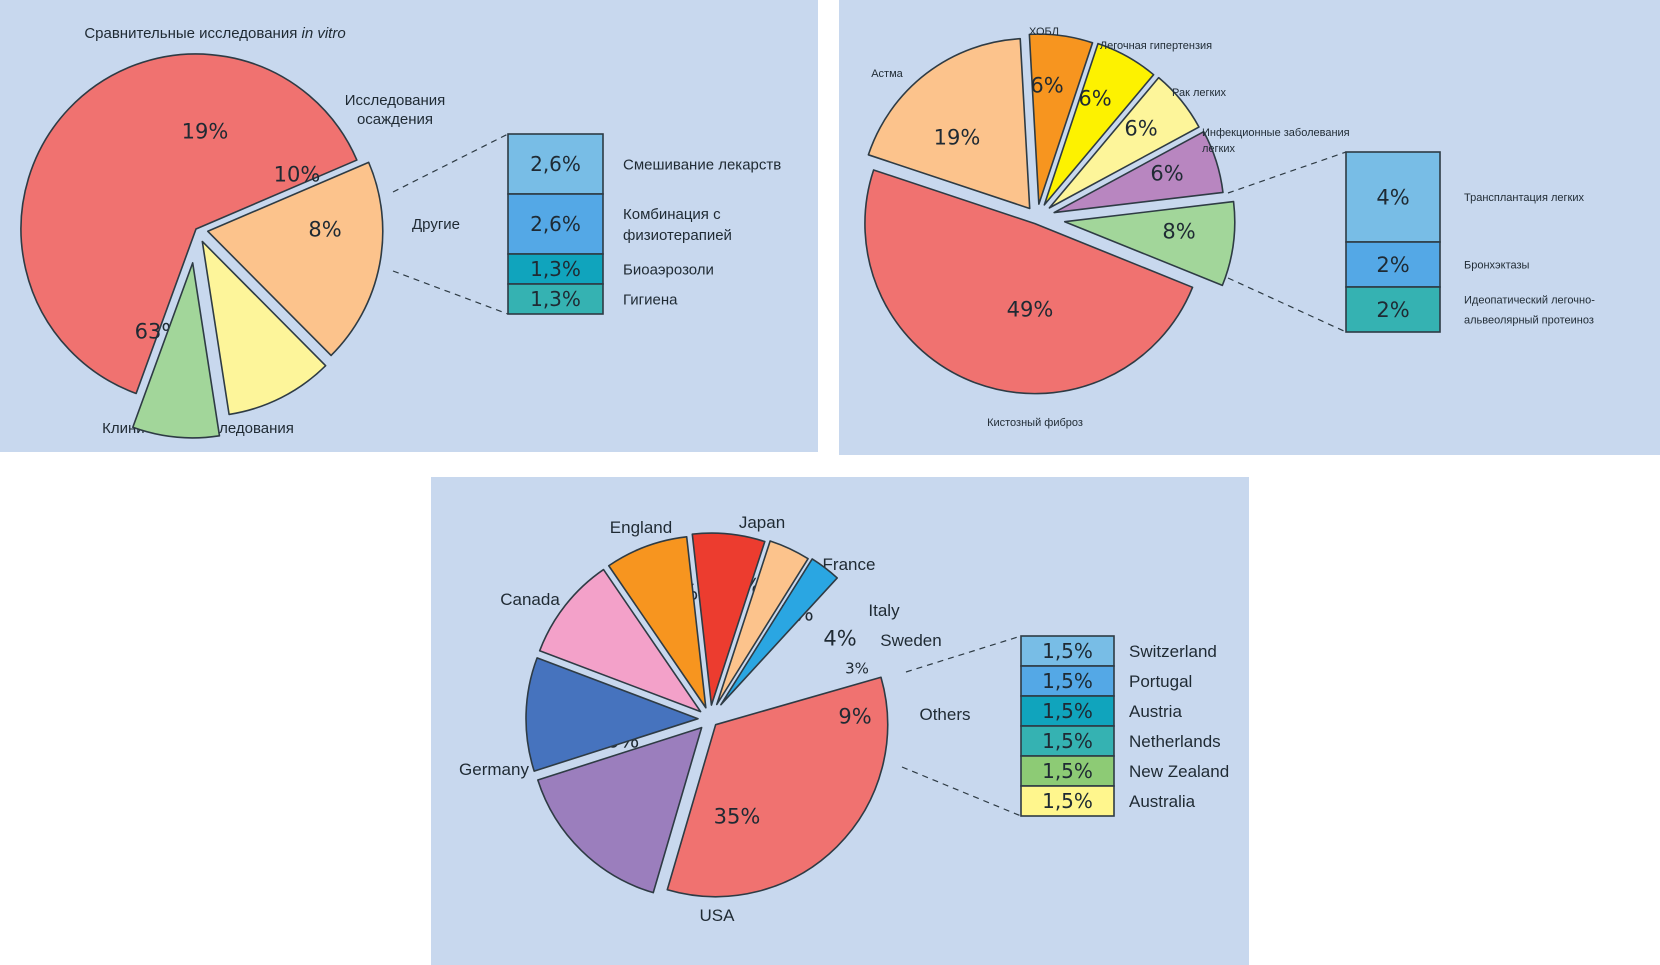  I want to click on slice-category-label: Легочная гипертензия, so click(1156, 46).